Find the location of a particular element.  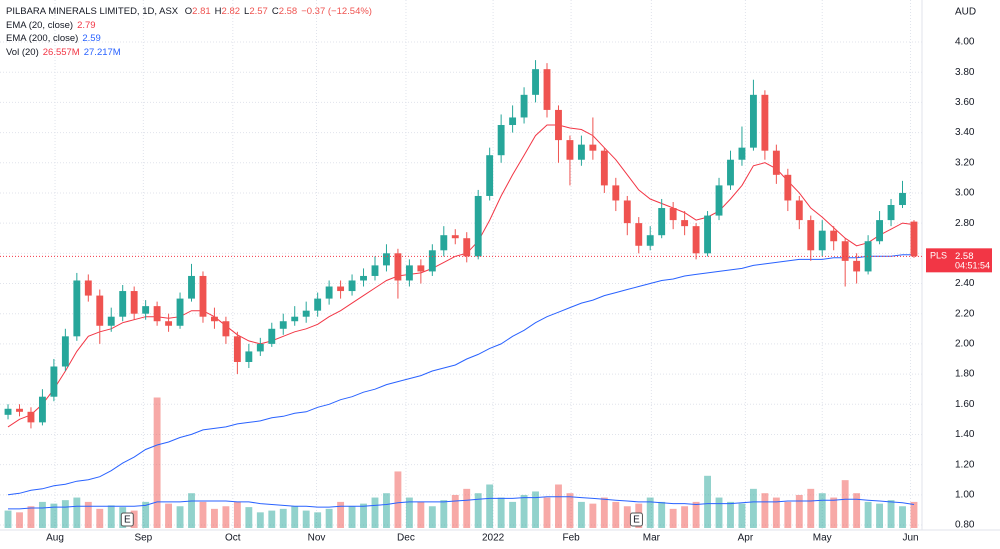

y-tick-label: 2.80 is located at coordinates (965, 223).